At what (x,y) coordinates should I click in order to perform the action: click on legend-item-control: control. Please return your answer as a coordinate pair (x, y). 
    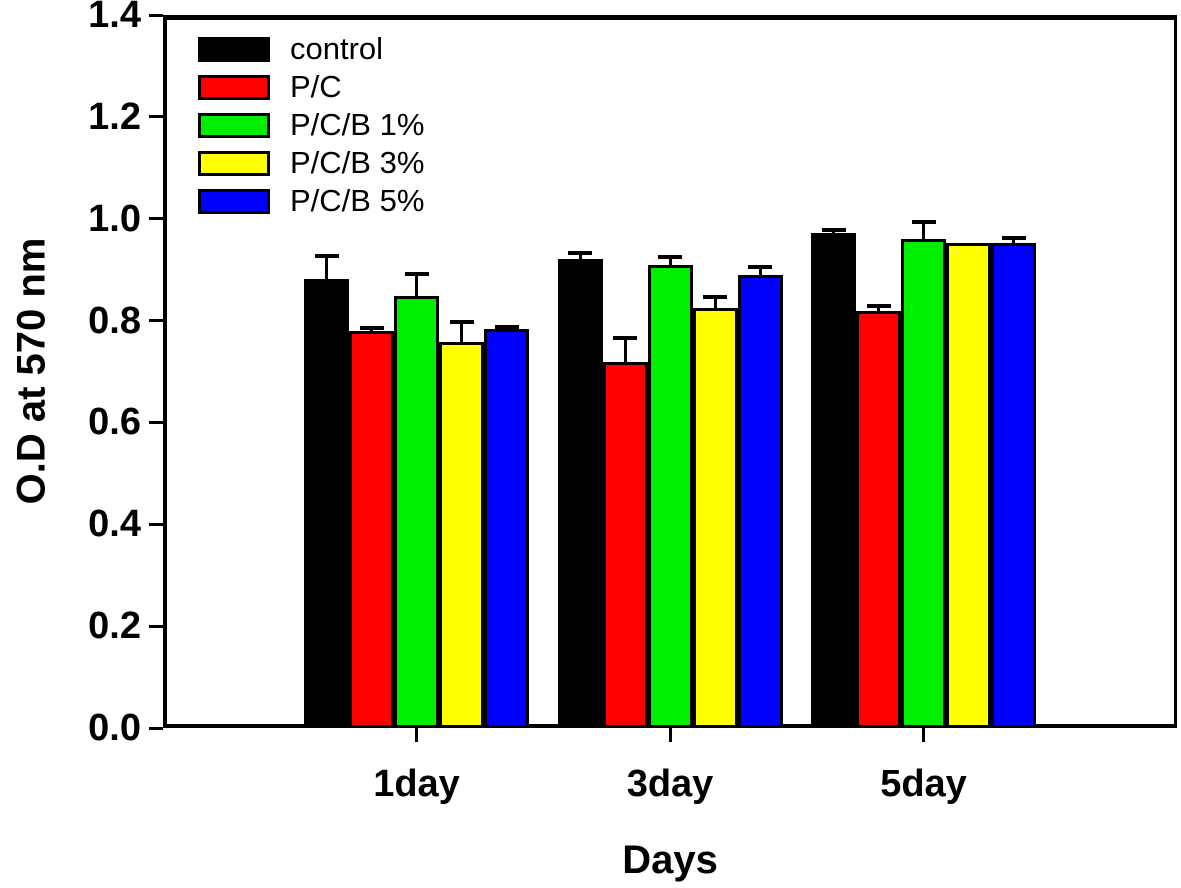
    Looking at the image, I should click on (311, 49).